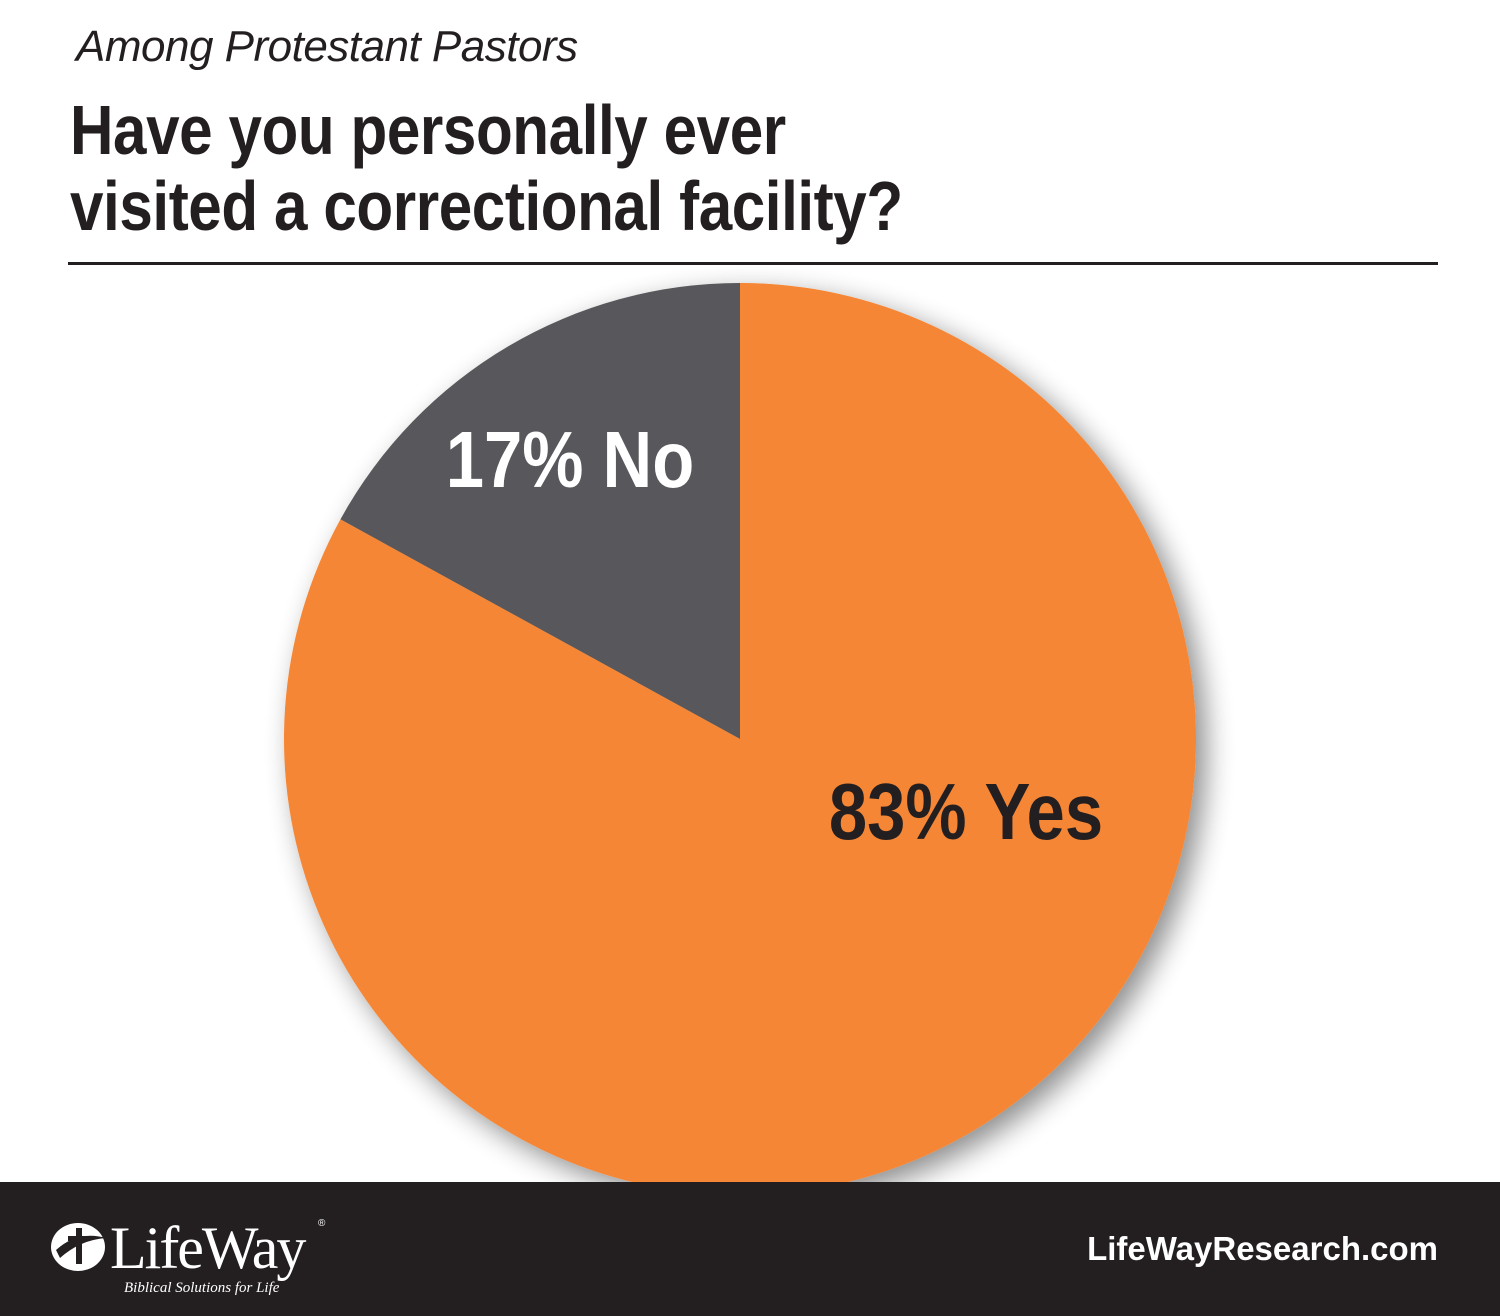  Describe the element at coordinates (570, 459) in the screenshot. I see `pie-label-no: 17% No` at that location.